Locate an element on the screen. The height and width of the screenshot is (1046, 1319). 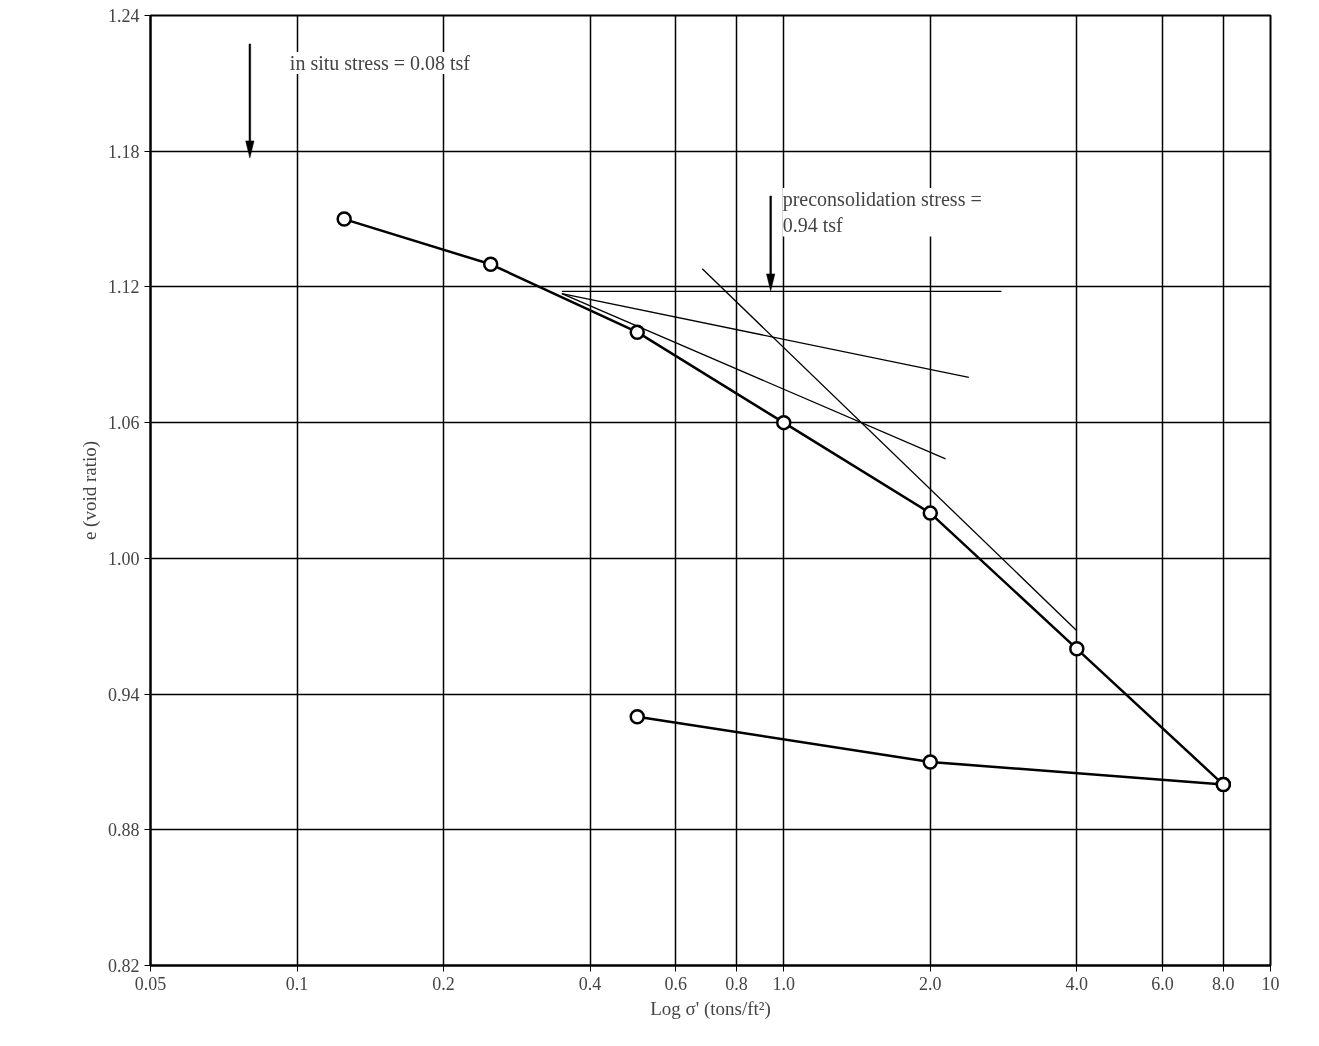
y-tick-label: 0.88 is located at coordinates (124, 830).